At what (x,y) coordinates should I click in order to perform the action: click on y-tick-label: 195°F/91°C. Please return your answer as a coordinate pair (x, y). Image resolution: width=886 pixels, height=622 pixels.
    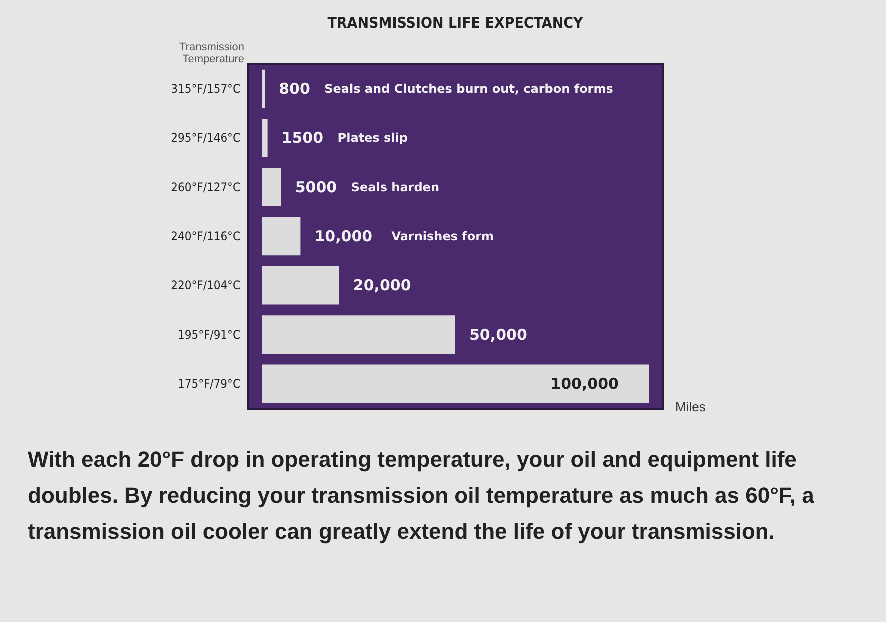
    Looking at the image, I should click on (209, 335).